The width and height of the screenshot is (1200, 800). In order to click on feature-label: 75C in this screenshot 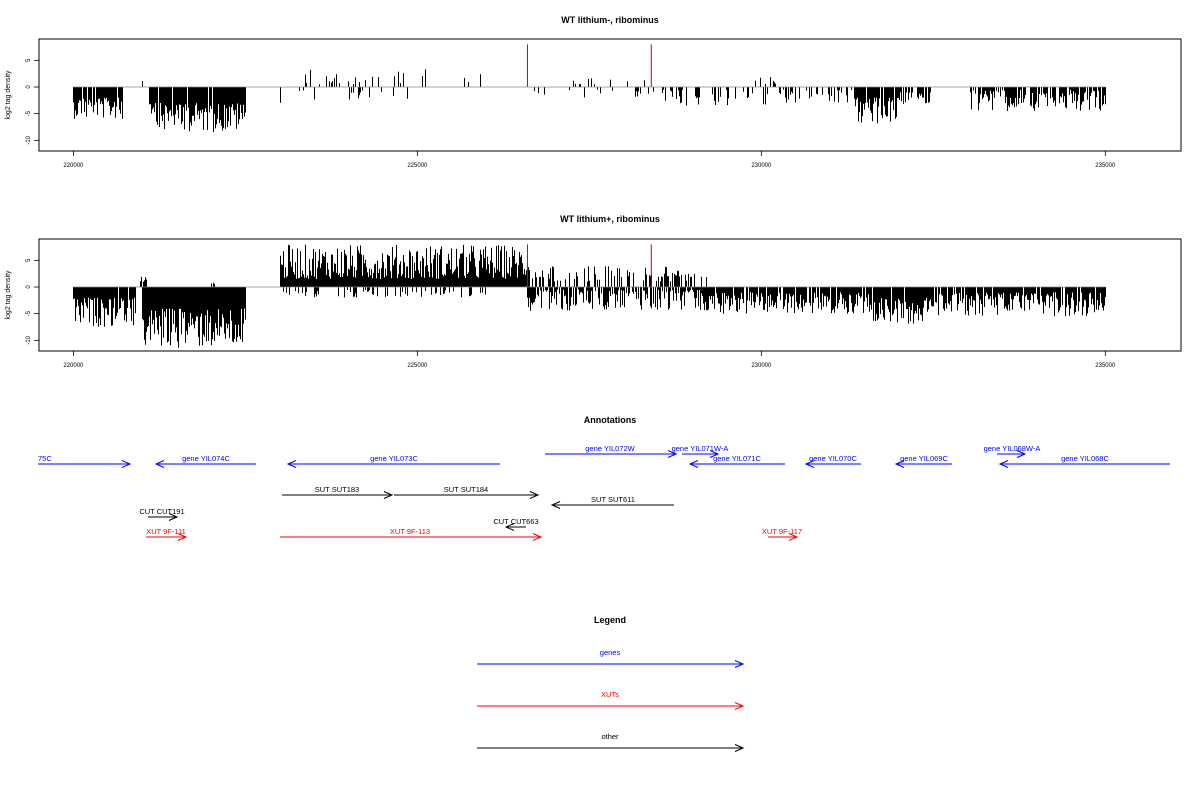, I will do `click(45, 458)`.